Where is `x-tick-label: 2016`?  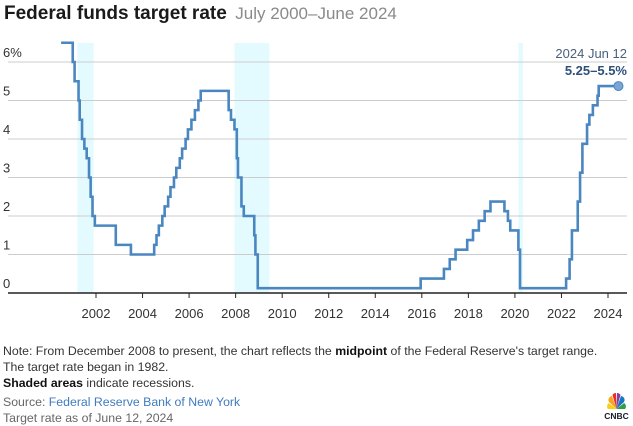
x-tick-label: 2016 is located at coordinates (421, 313).